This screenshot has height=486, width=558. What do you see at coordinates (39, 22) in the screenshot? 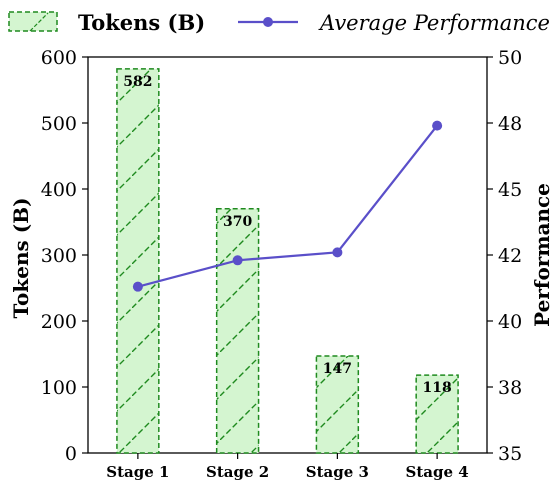
I see `legend-swatch-tokens-hatch` at bounding box center [39, 22].